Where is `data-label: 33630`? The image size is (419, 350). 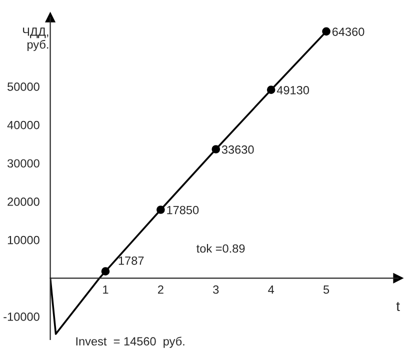
data-label: 33630 is located at coordinates (238, 149).